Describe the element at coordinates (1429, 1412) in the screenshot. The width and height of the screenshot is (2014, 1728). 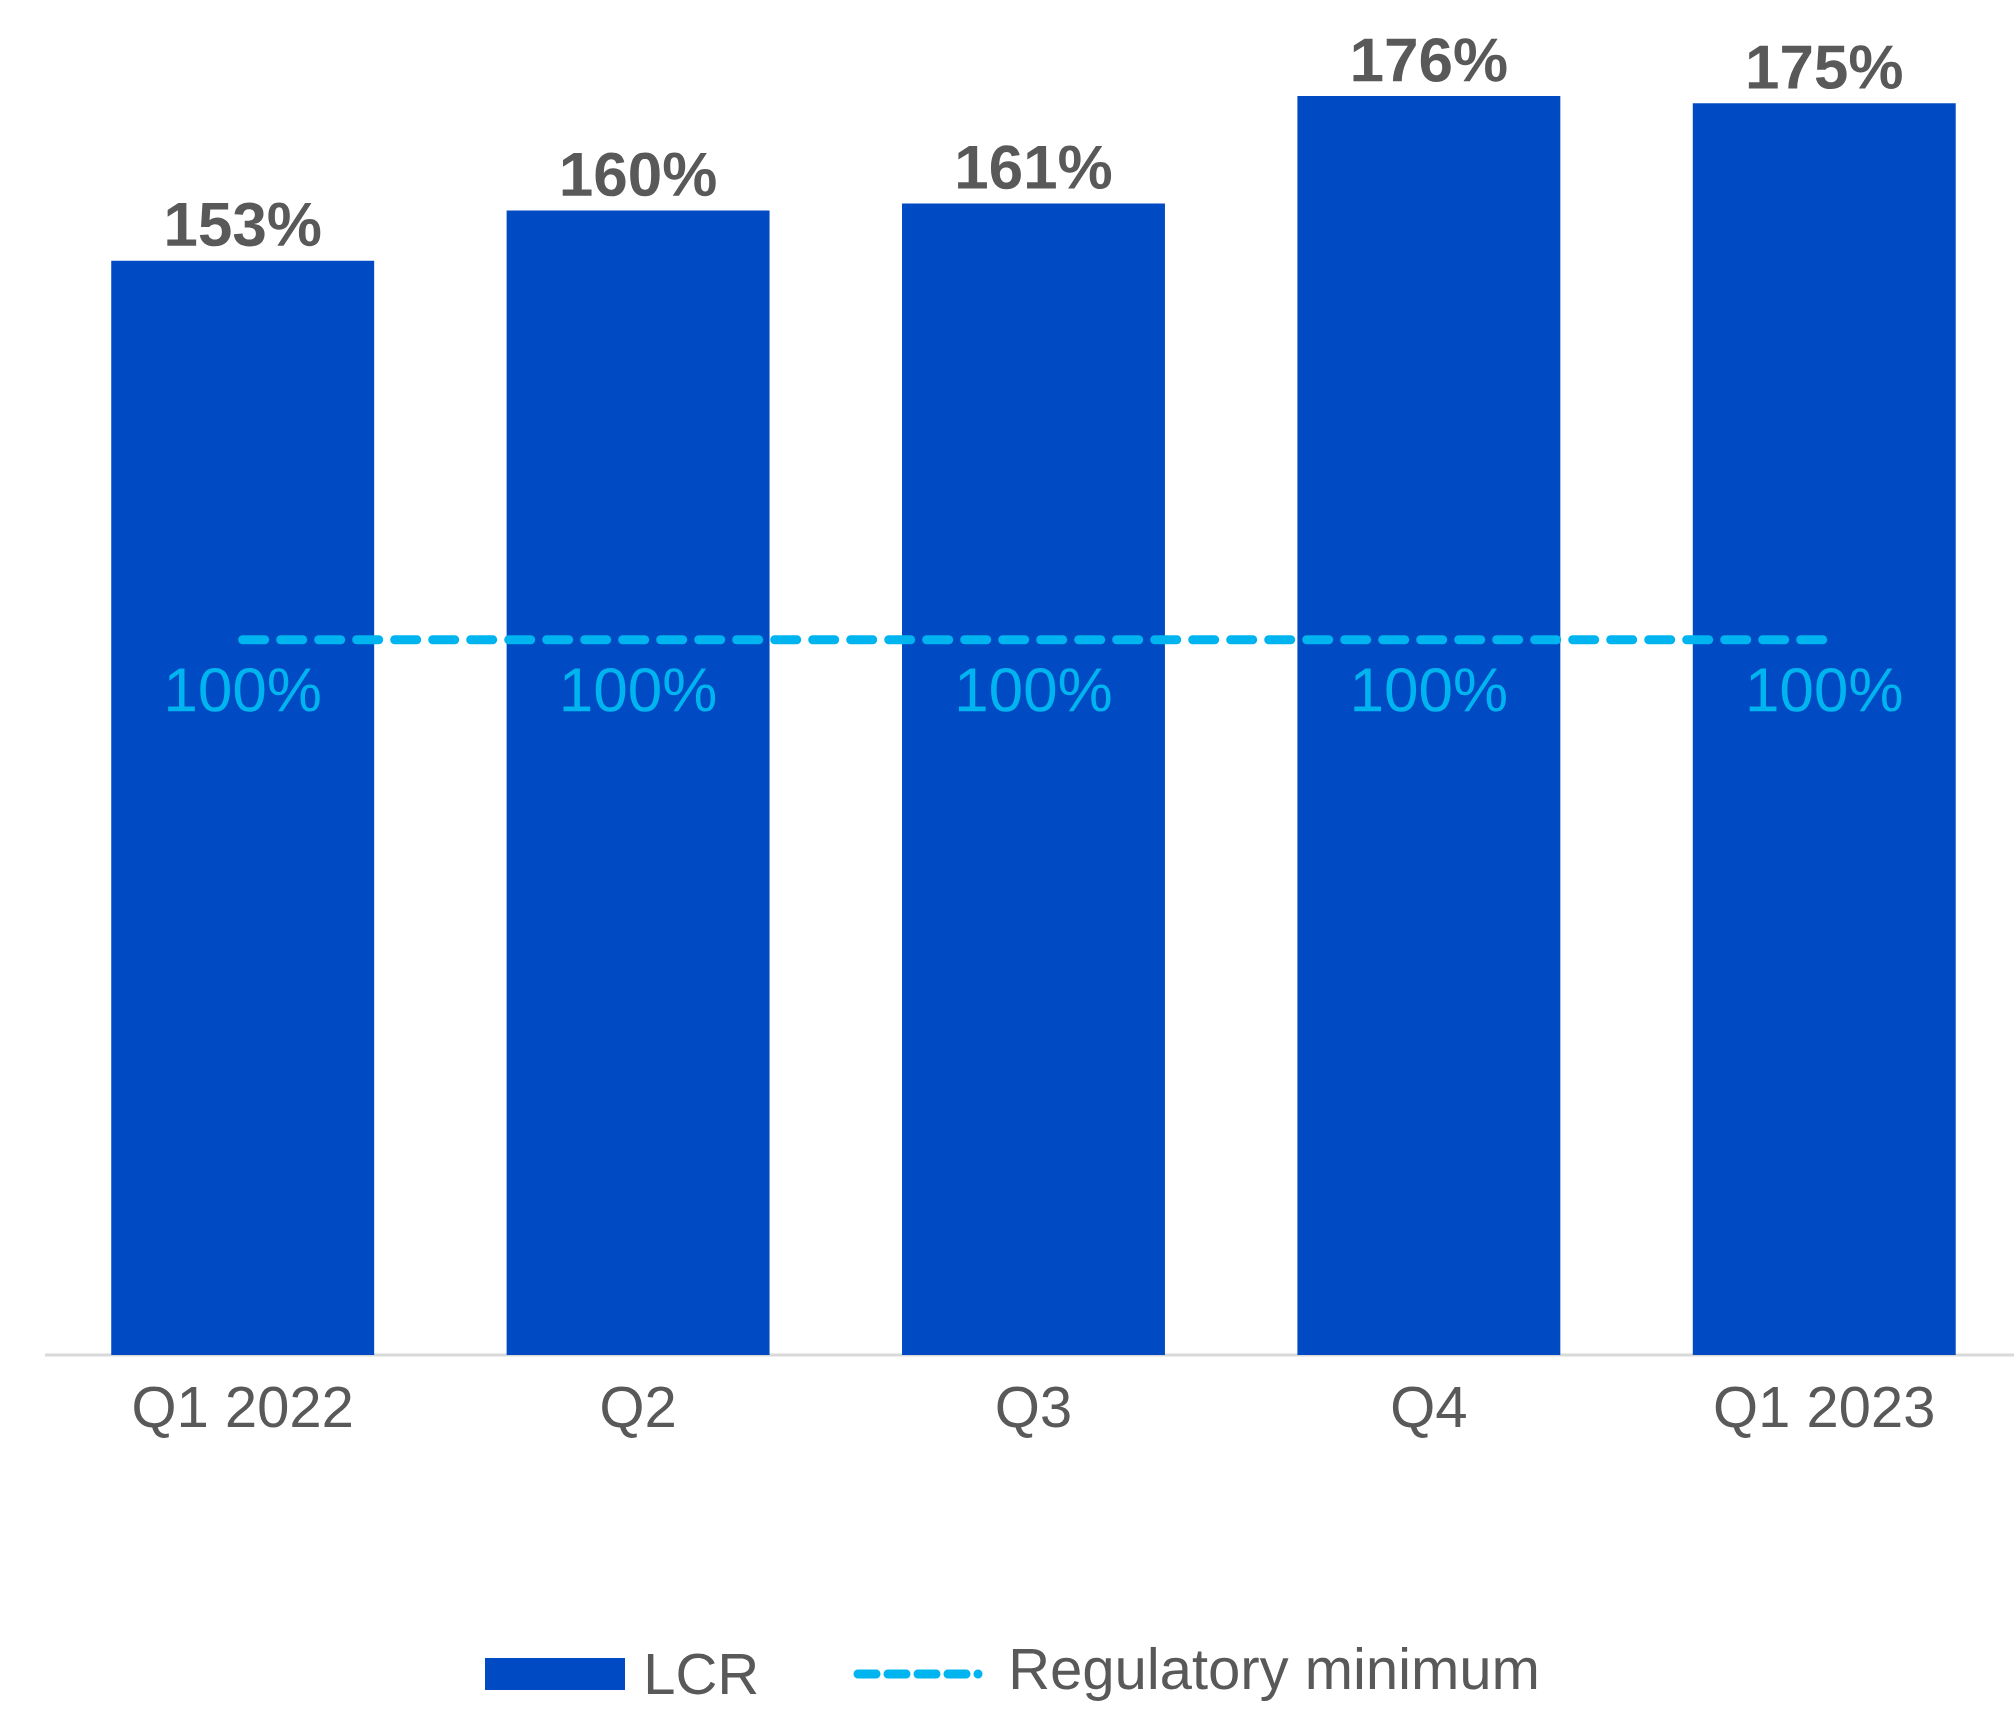
I see `x-tick-label: Q4` at that location.